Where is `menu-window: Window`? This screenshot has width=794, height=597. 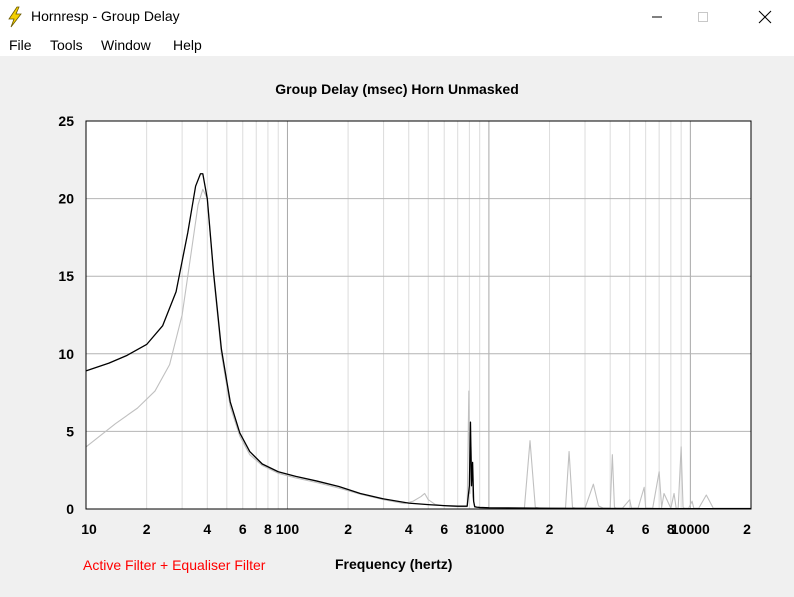
menu-window: Window is located at coordinates (126, 45).